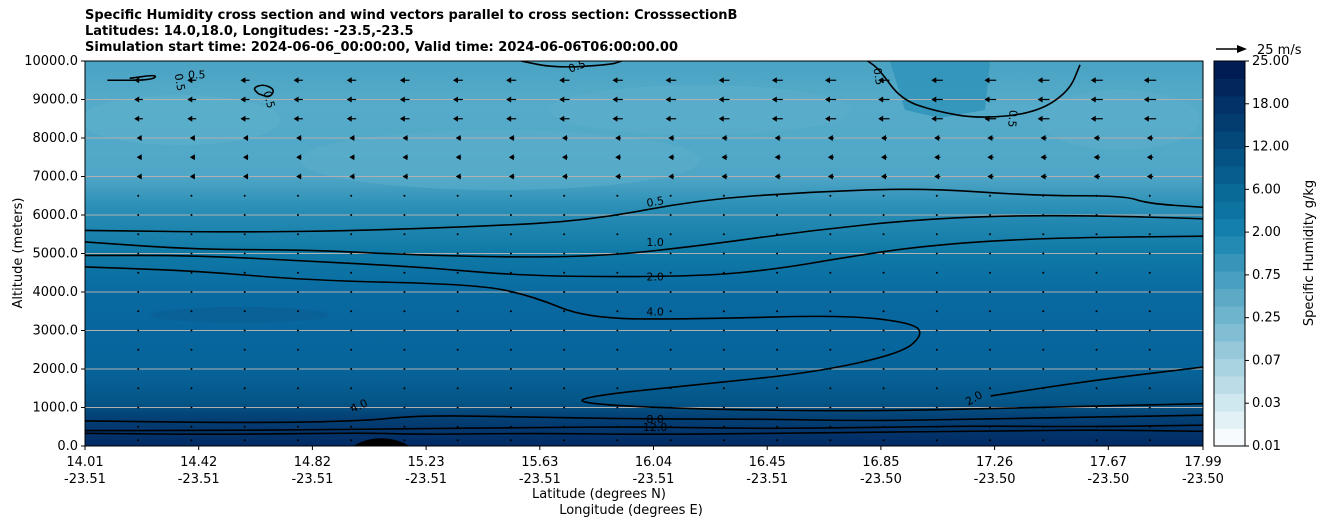 This screenshot has height=526, width=1326. What do you see at coordinates (631, 510) in the screenshot?
I see `x-axis-label-longitude: Longitude (degrees E)` at bounding box center [631, 510].